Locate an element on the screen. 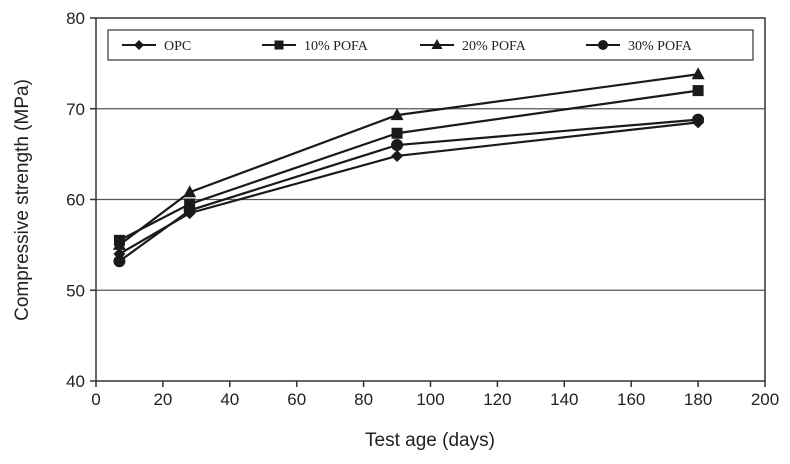  legend-label-30-pofa: 30% POFA is located at coordinates (660, 46).